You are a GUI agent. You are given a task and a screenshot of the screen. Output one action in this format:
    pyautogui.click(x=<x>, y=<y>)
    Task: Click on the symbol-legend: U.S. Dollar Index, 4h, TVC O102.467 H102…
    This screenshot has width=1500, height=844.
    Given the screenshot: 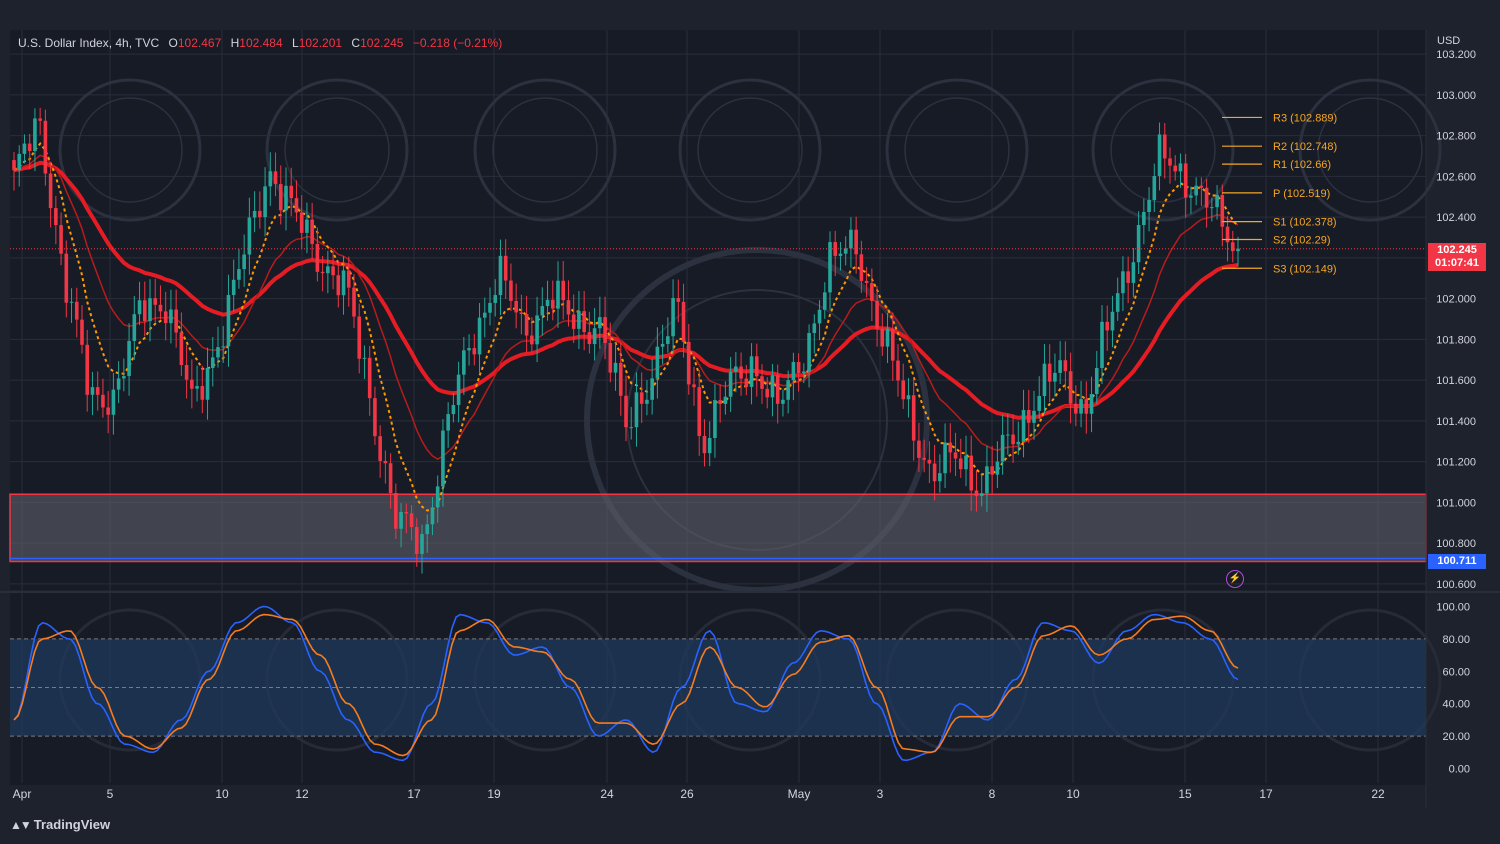 What is the action you would take?
    pyautogui.click(x=260, y=43)
    